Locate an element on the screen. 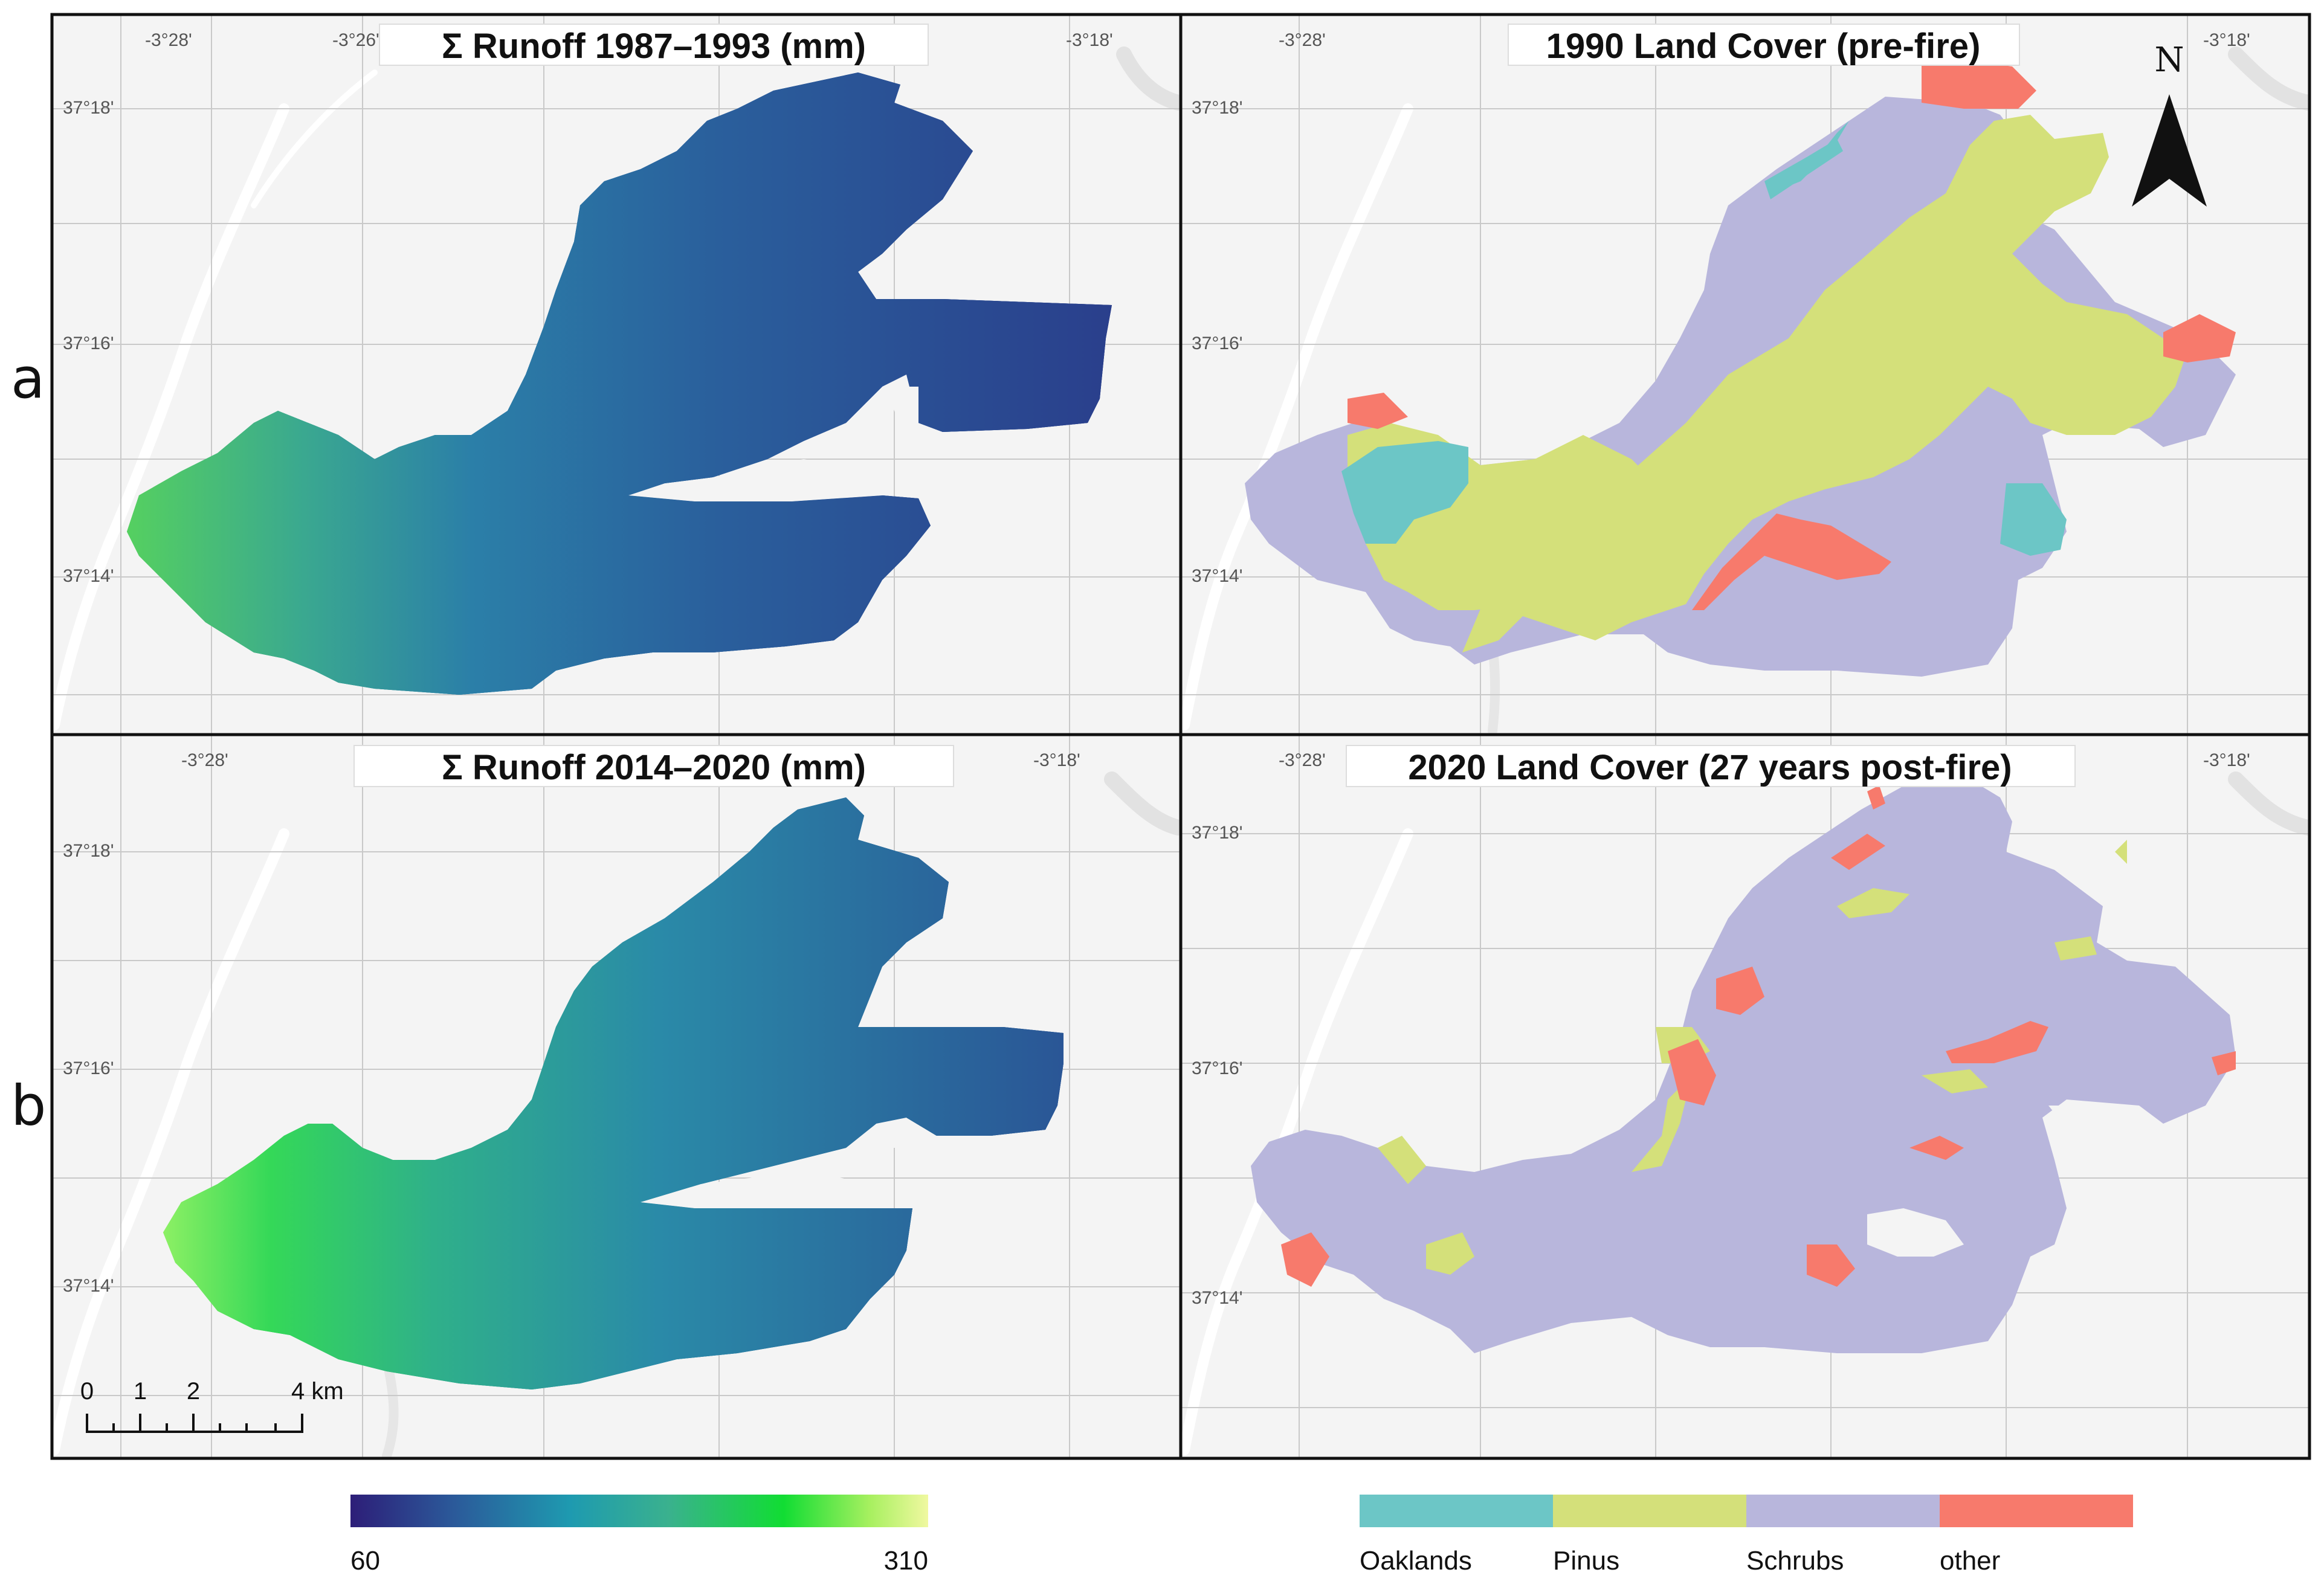  scale-bar is located at coordinates (195, 1423).